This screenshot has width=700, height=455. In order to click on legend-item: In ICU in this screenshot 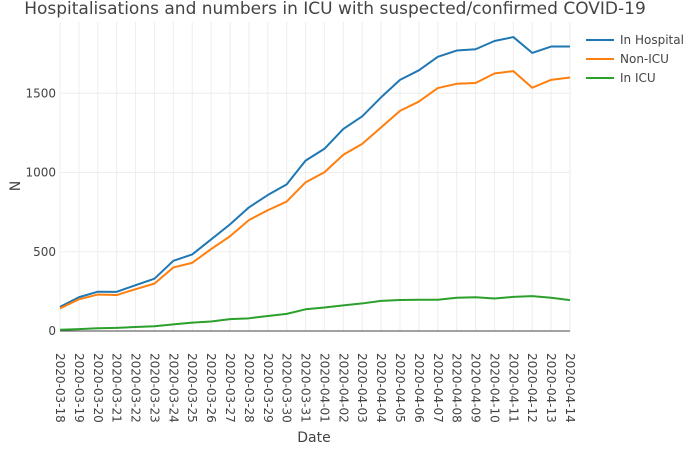, I will do `click(621, 78)`.